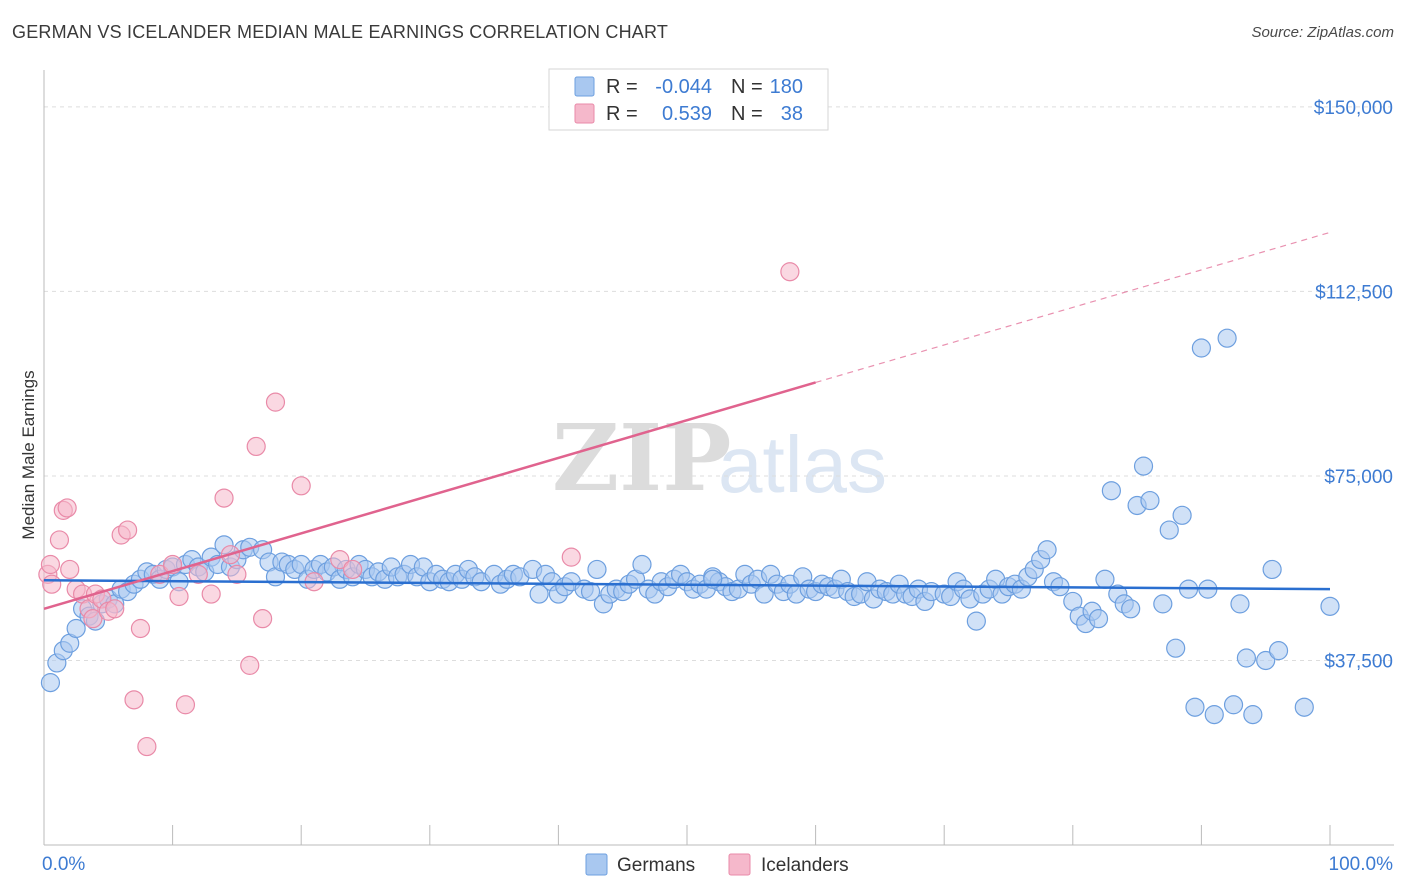 The width and height of the screenshot is (1406, 892). I want to click on icelanders-trend-line, so click(429, 496).